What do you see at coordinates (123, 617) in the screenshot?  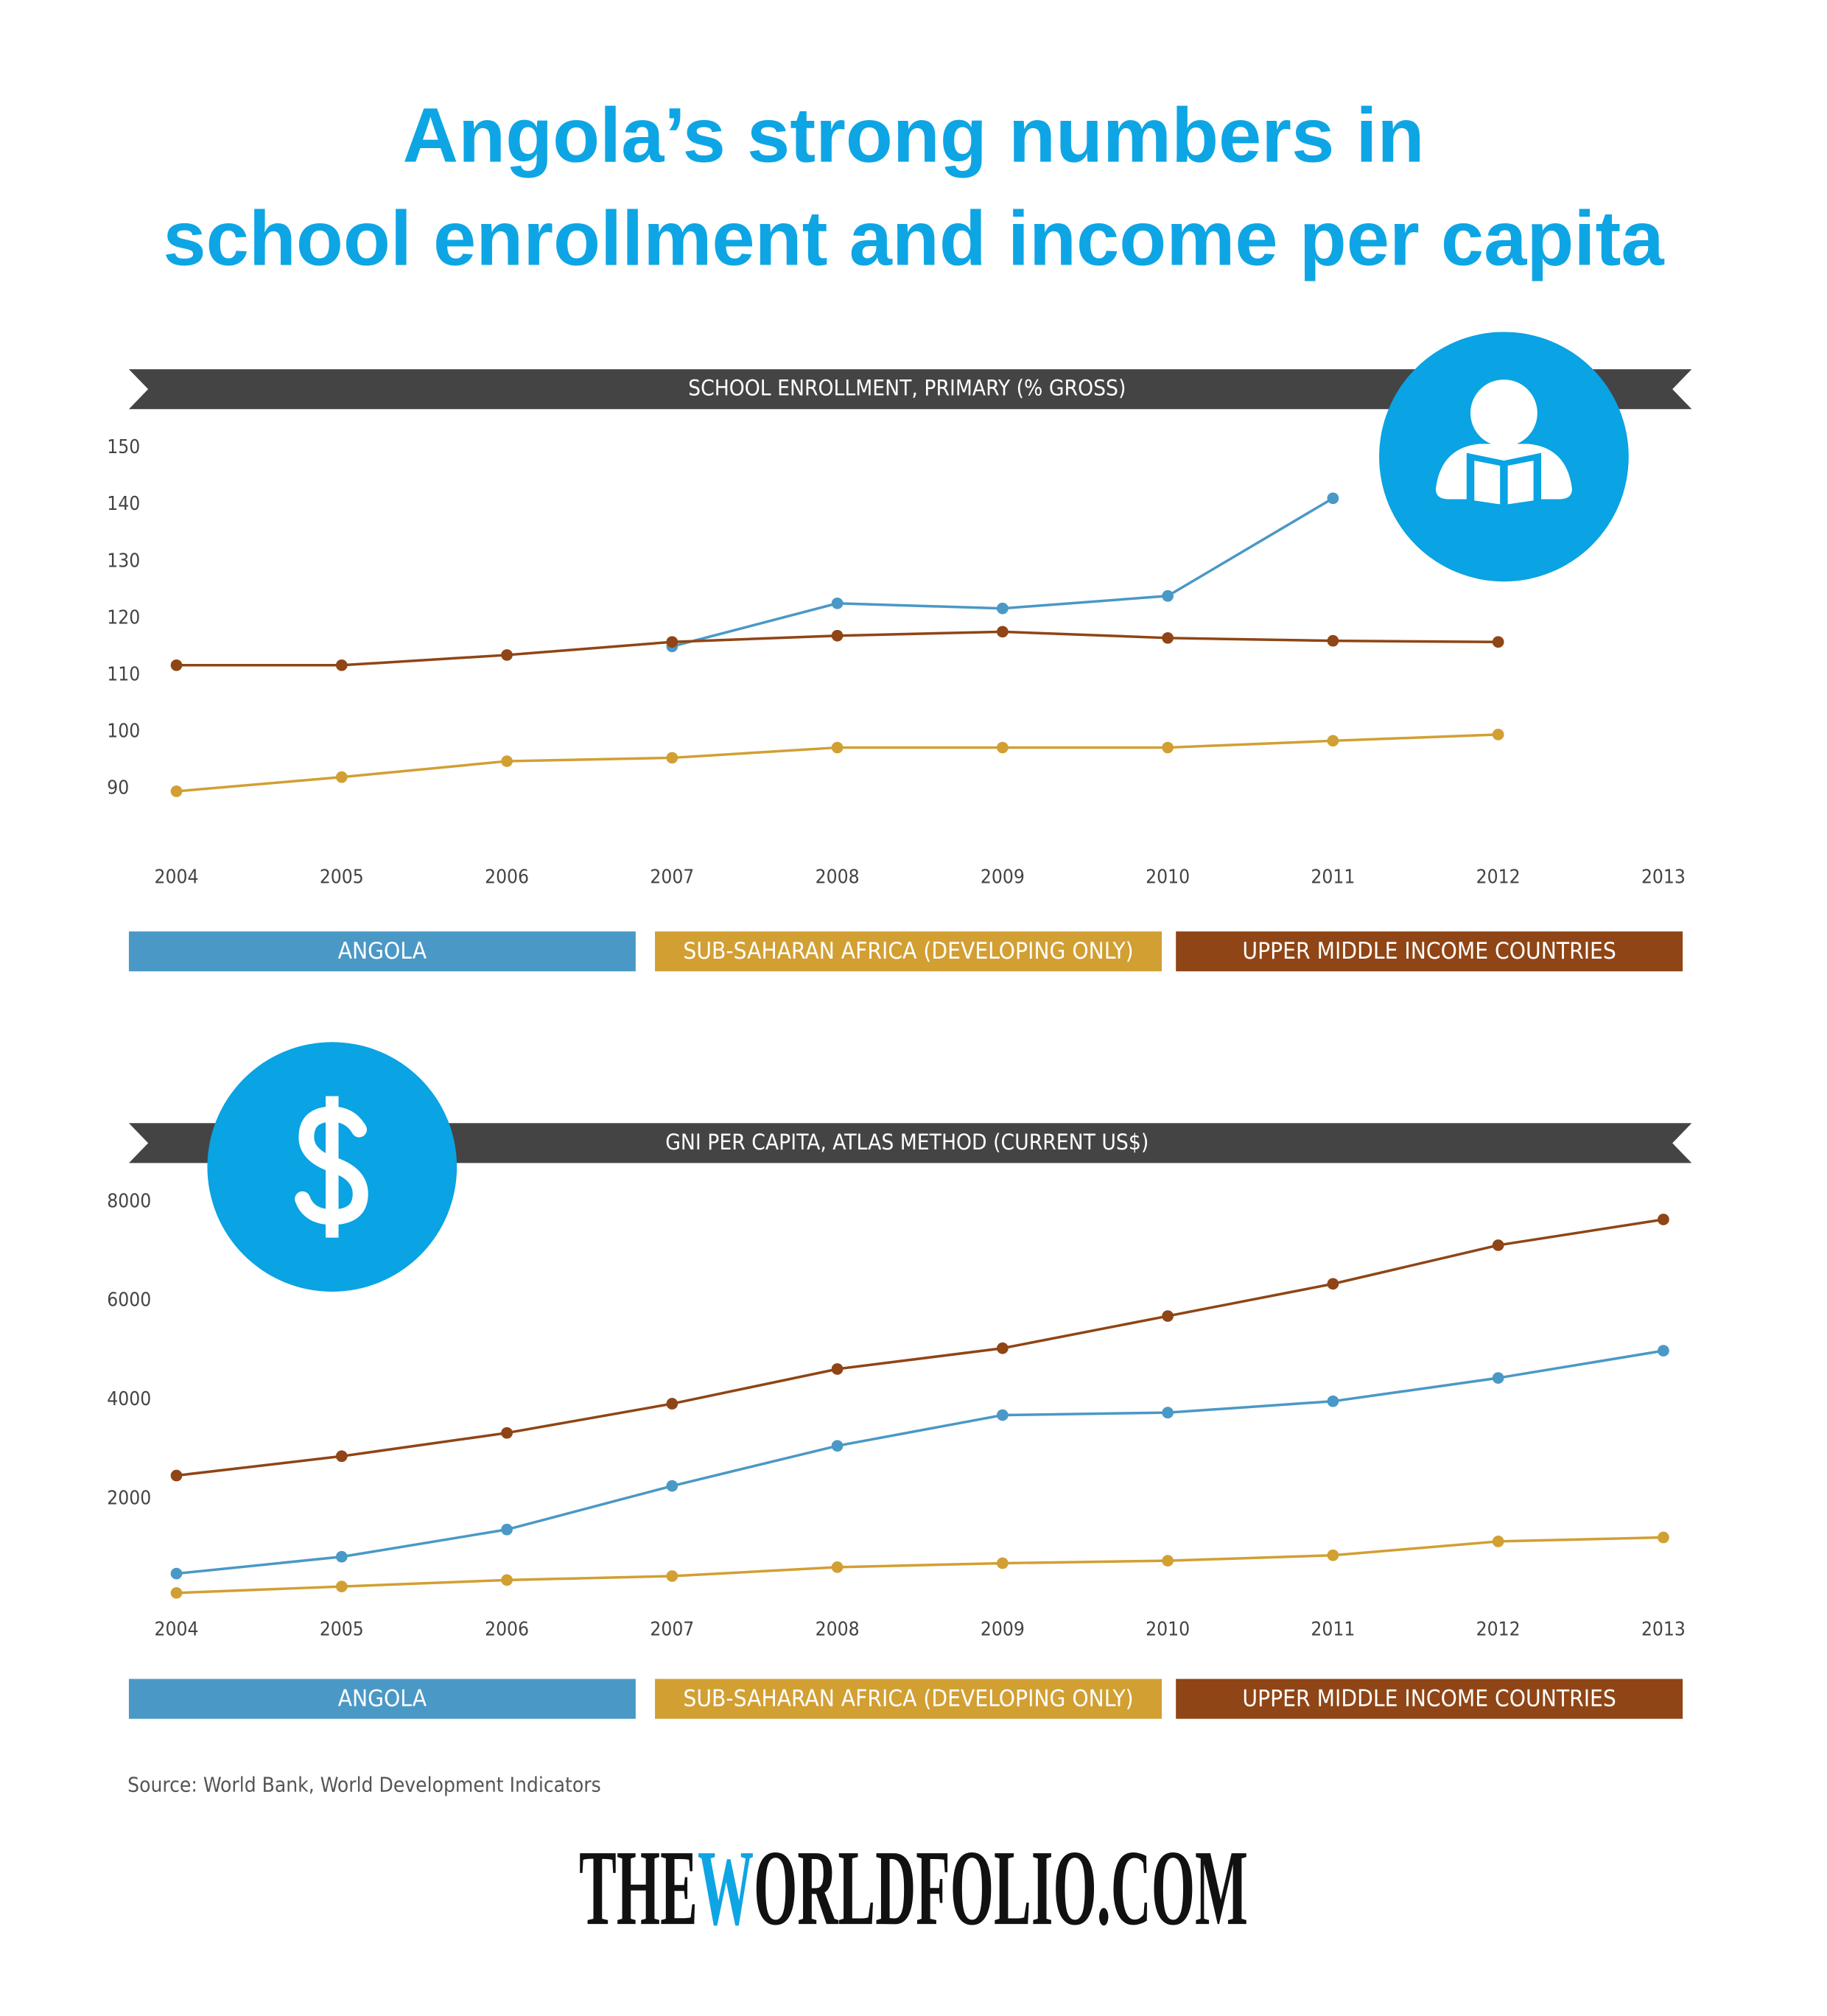 I see `y-tick-label: 120` at bounding box center [123, 617].